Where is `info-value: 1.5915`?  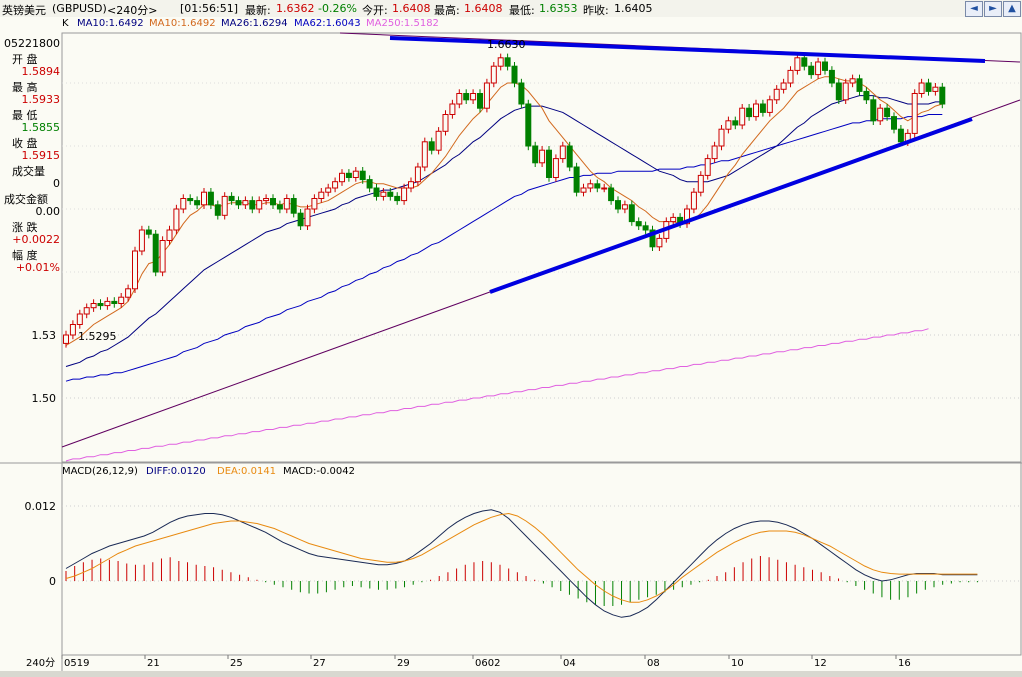
info-value: 1.5915 is located at coordinates (41, 155).